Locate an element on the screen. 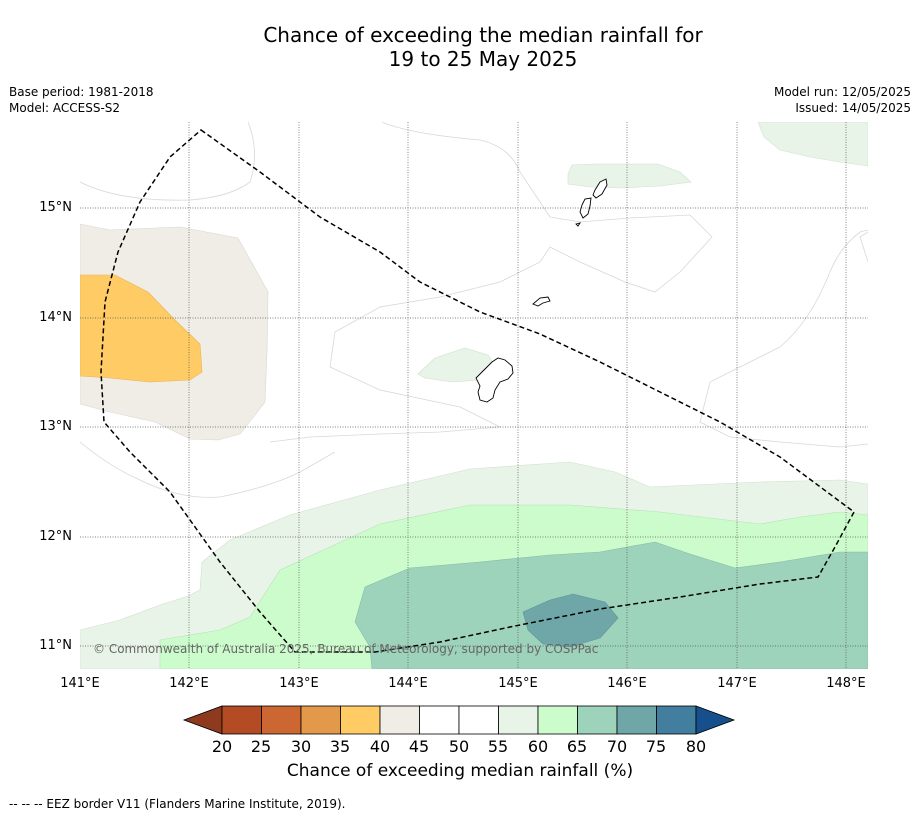 The height and width of the screenshot is (816, 919). rota-island is located at coordinates (541, 301).